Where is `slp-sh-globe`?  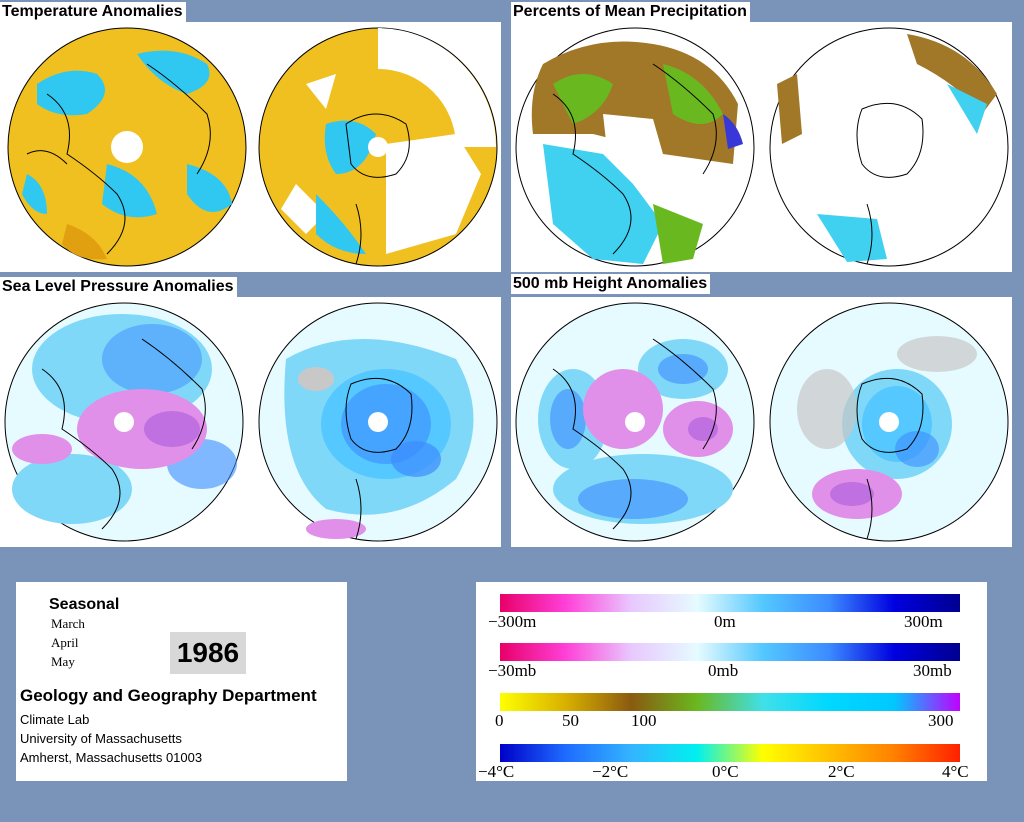
slp-sh-globe is located at coordinates (378, 422).